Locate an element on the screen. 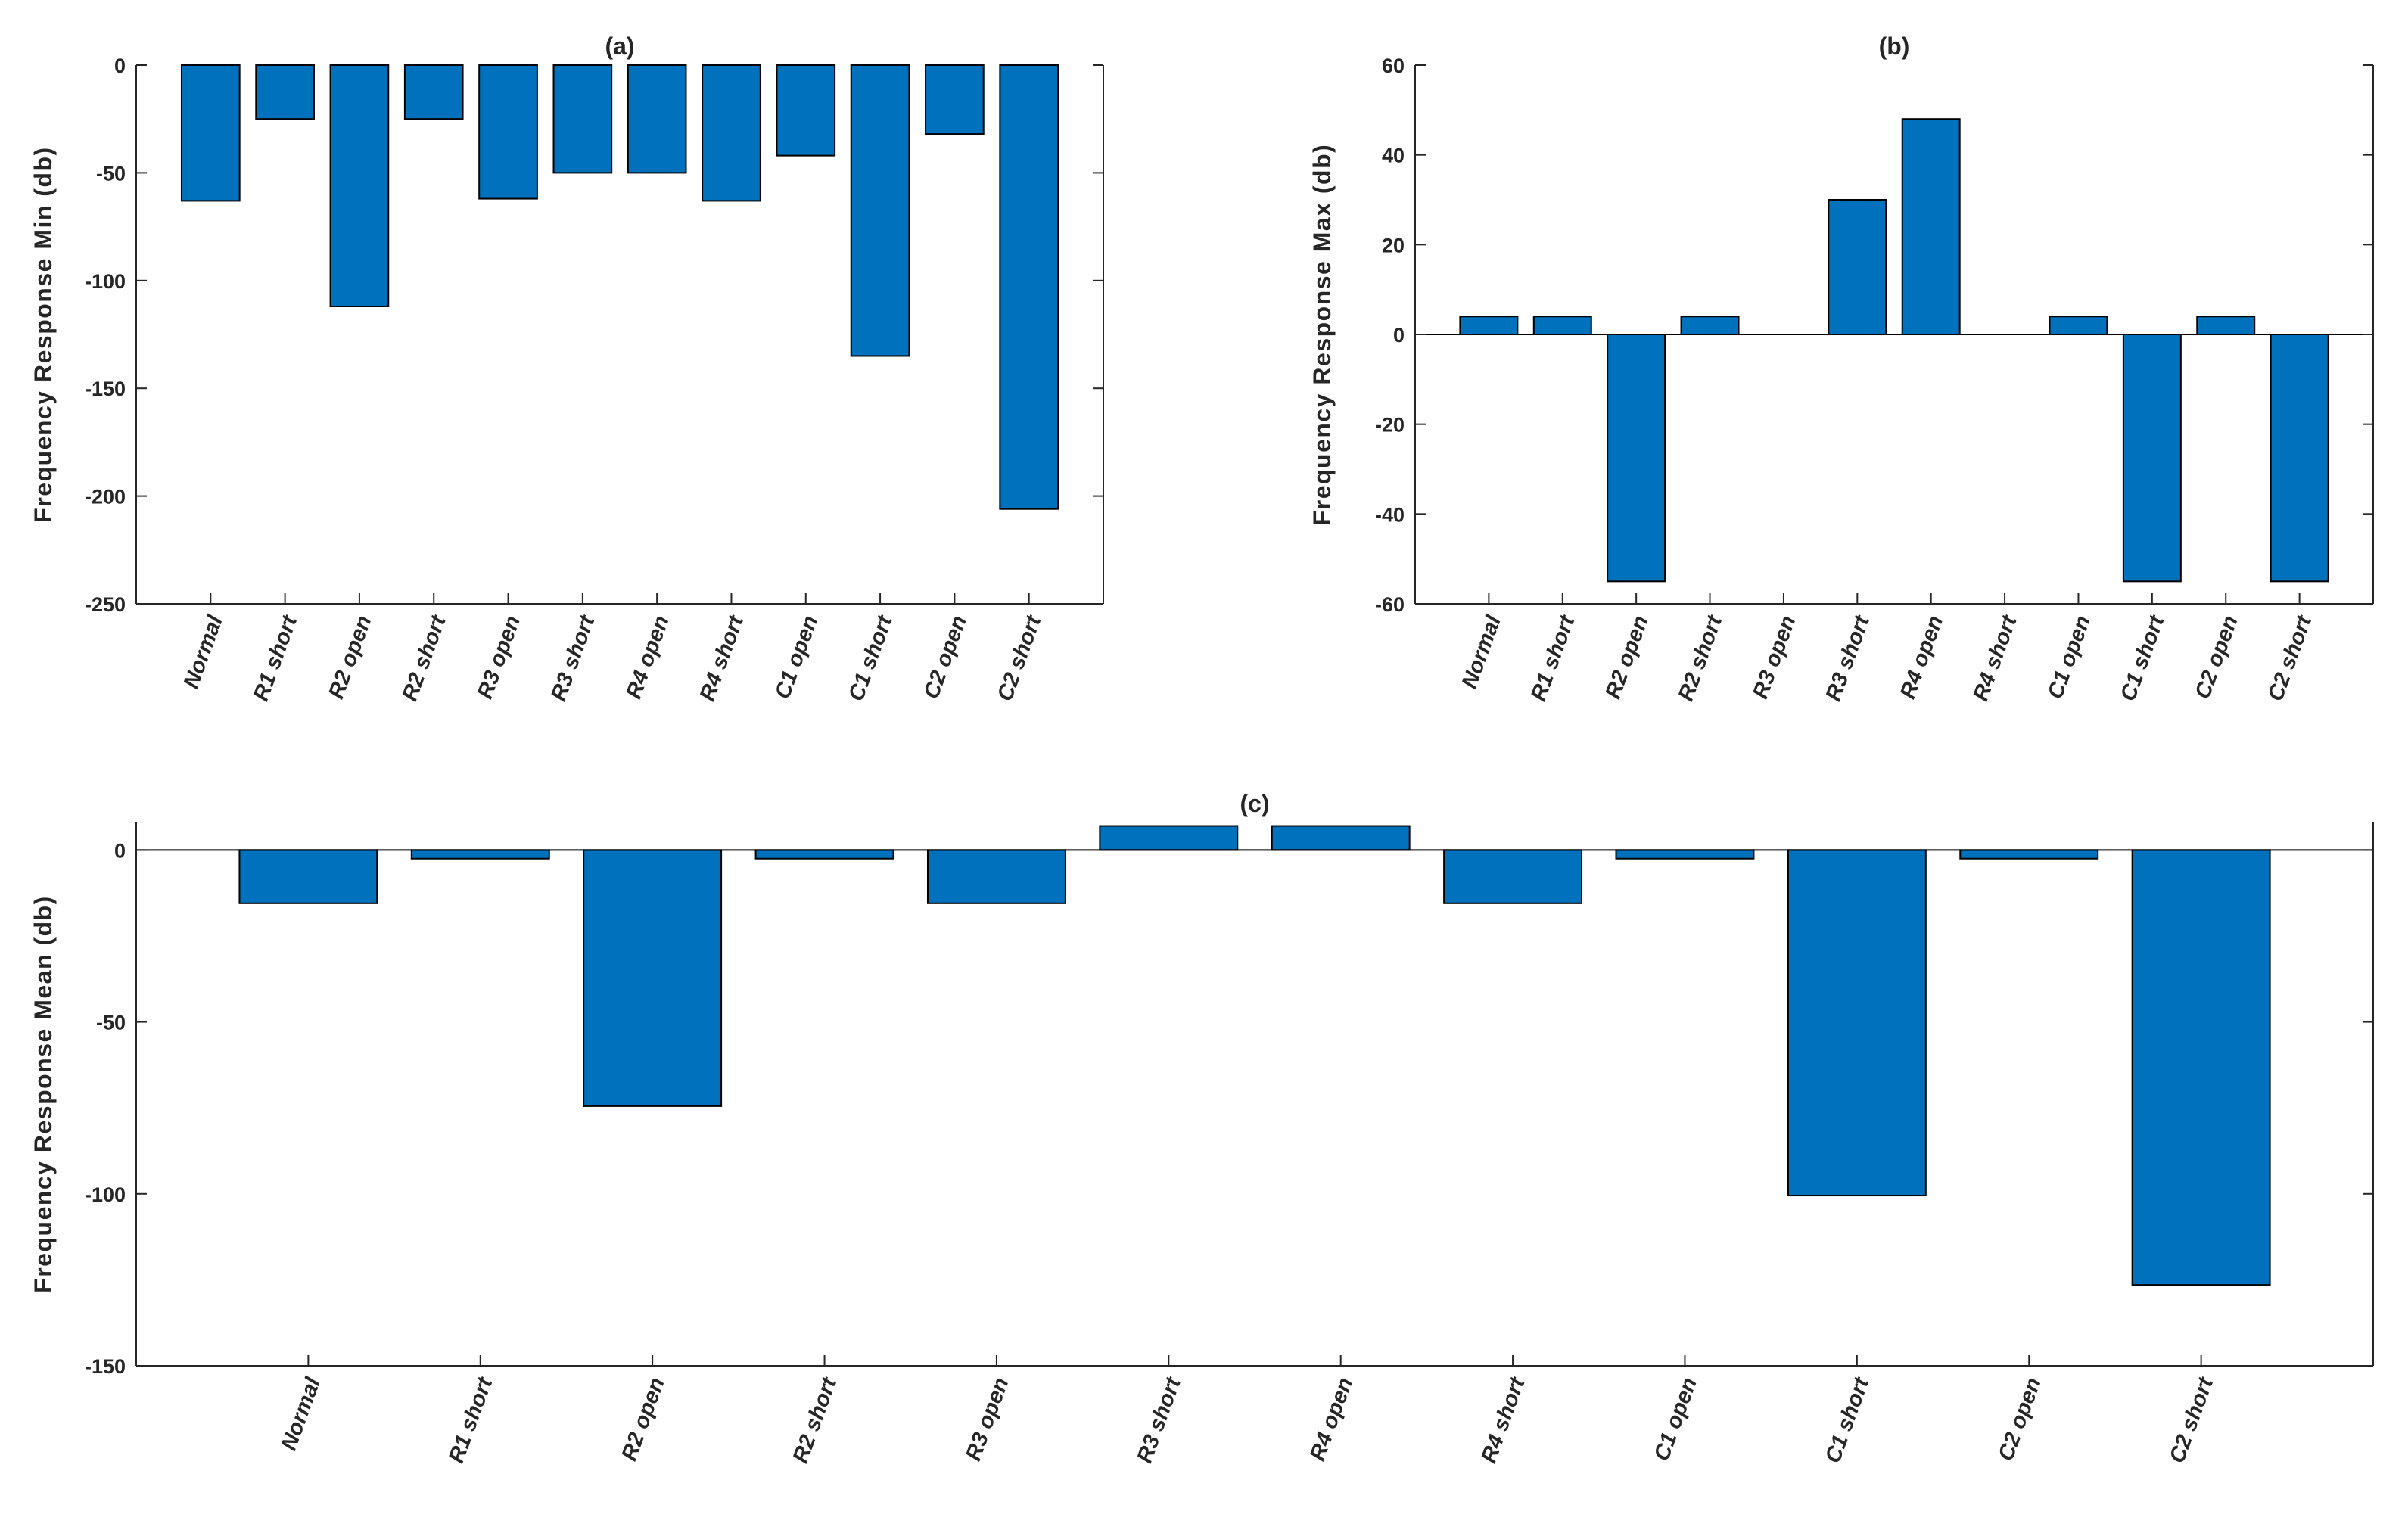 This screenshot has height=1536, width=2408. y-tick-label-b-2: 20 is located at coordinates (1393, 245).